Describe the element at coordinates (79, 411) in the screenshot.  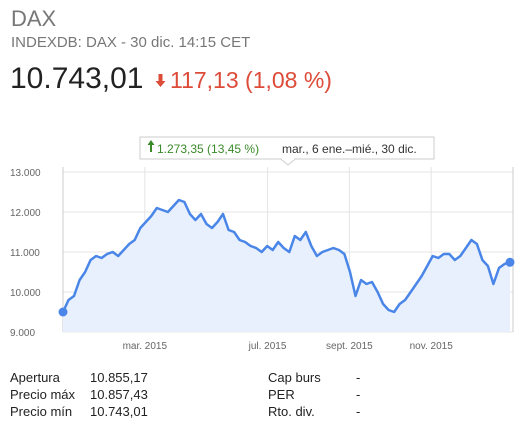
I see `stat-row: Precio mín 10.743,01` at that location.